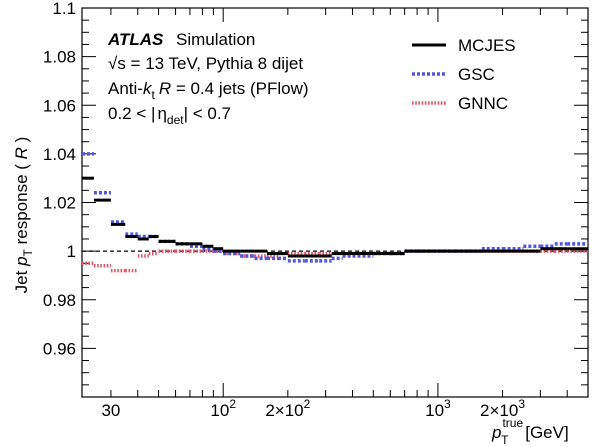 This screenshot has height=447, width=600. I want to click on y-title-post: response (, so click(21, 204).